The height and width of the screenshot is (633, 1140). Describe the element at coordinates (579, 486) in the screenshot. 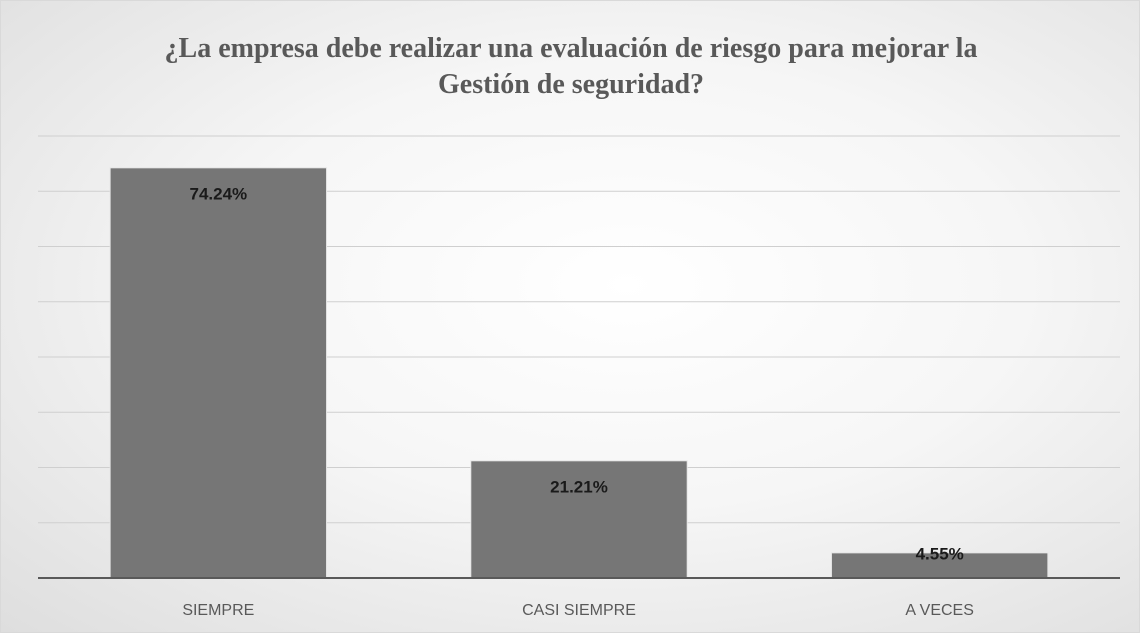

I see `data-label: 21.21%` at that location.